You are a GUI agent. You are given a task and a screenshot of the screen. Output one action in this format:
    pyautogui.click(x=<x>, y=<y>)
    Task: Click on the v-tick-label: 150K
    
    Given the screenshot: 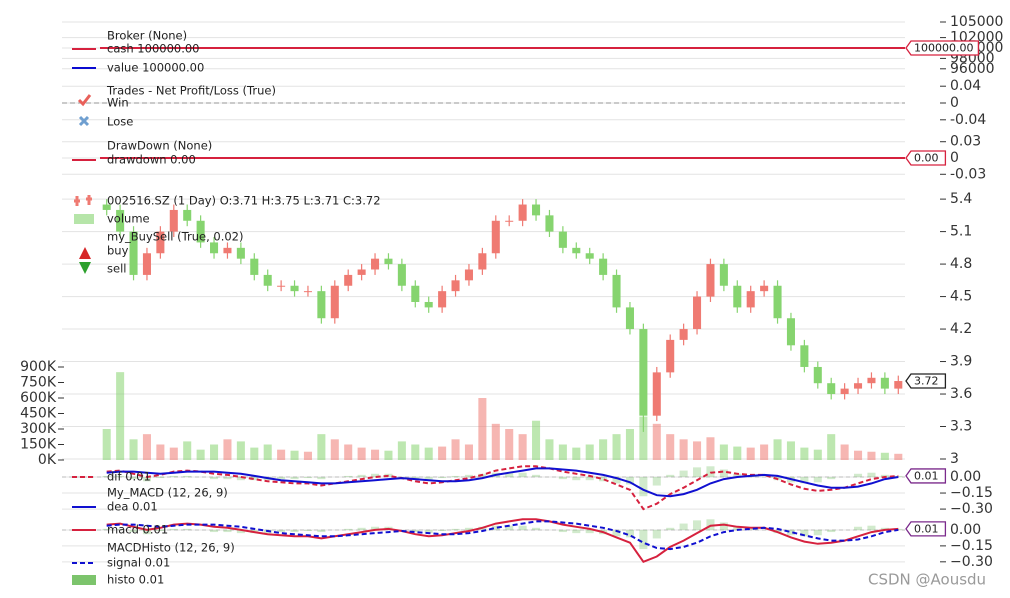 What is the action you would take?
    pyautogui.click(x=38, y=445)
    